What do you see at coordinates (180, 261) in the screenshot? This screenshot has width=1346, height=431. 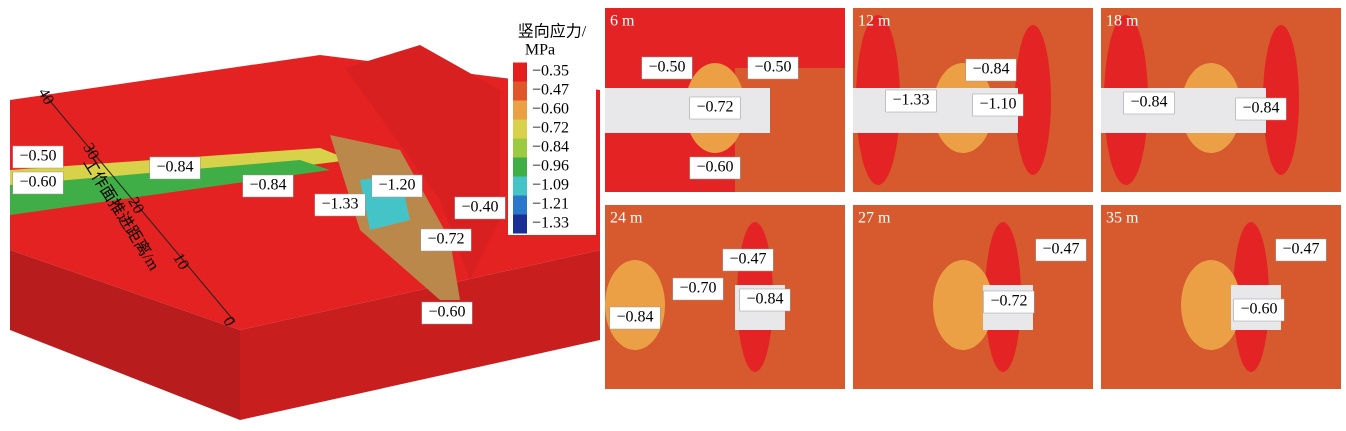 I see `axis-tick: 10` at bounding box center [180, 261].